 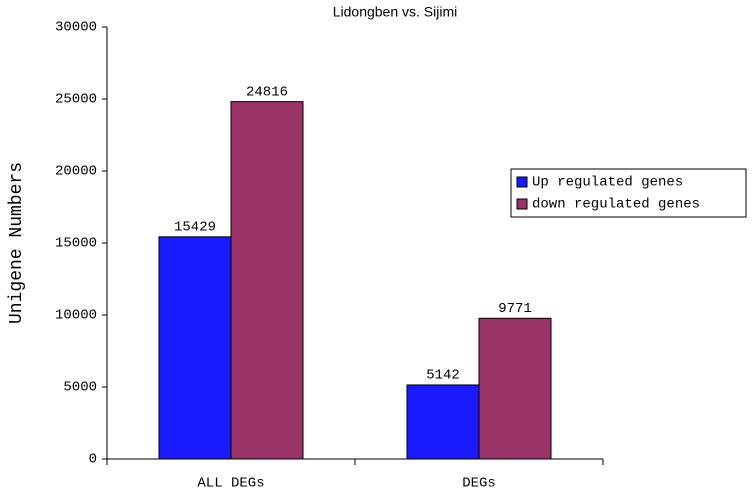 I want to click on x-tick-label: ALL DEGs, so click(x=230, y=484).